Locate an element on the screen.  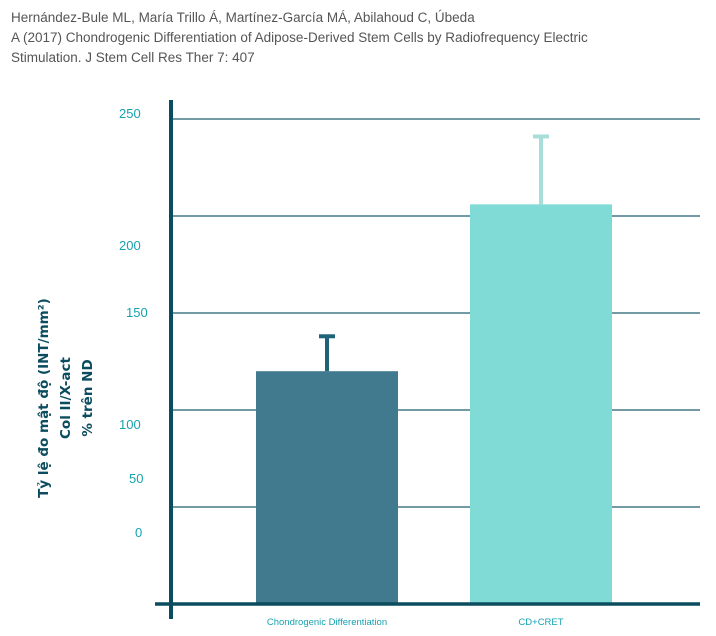
y-axis-label-line-3: % trên ND is located at coordinates (88, 397).